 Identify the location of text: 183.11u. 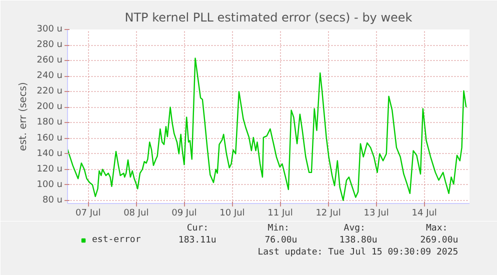
(197, 241).